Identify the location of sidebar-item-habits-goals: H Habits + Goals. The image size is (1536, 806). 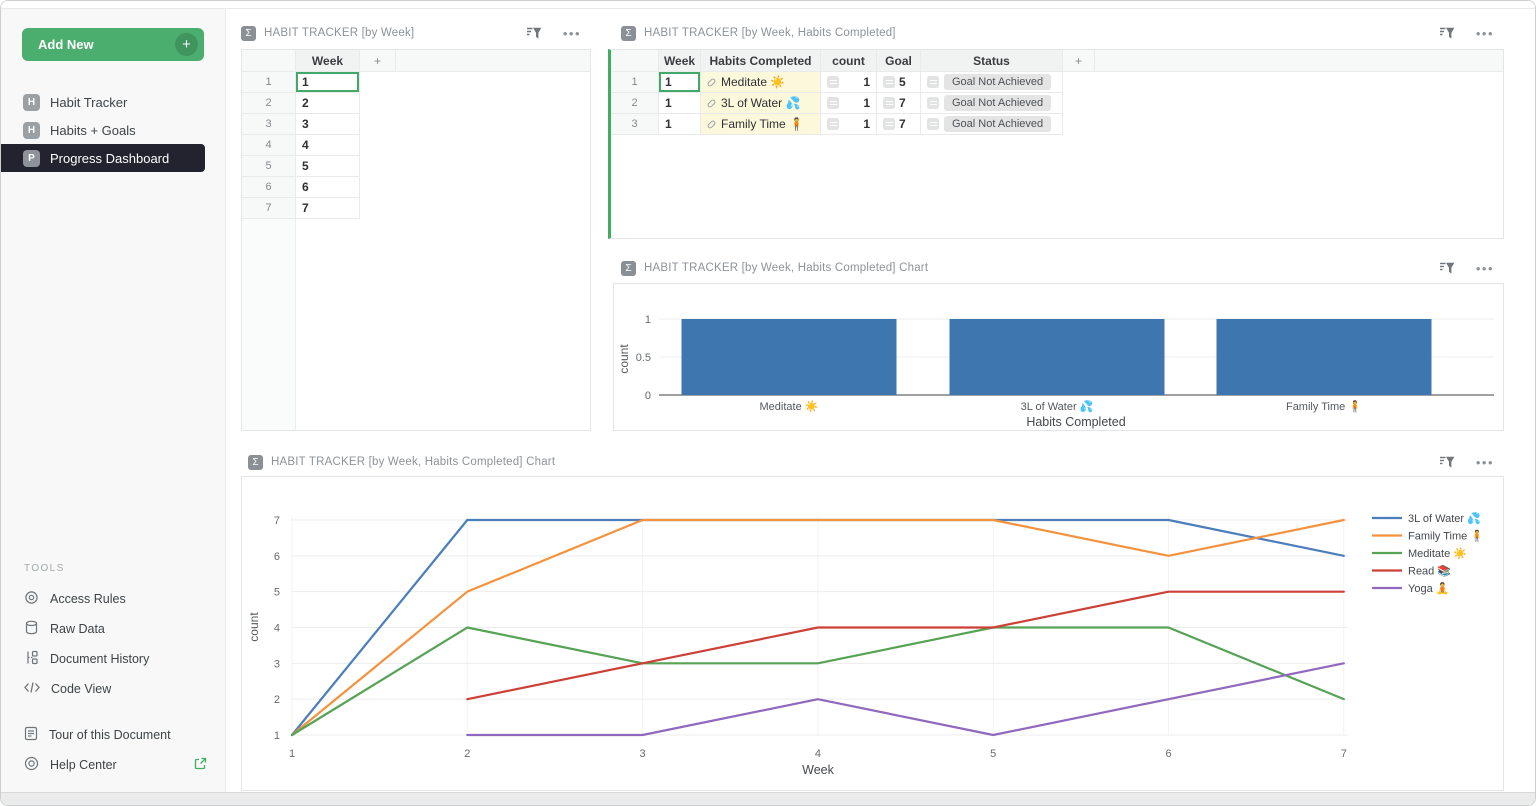
(103, 130).